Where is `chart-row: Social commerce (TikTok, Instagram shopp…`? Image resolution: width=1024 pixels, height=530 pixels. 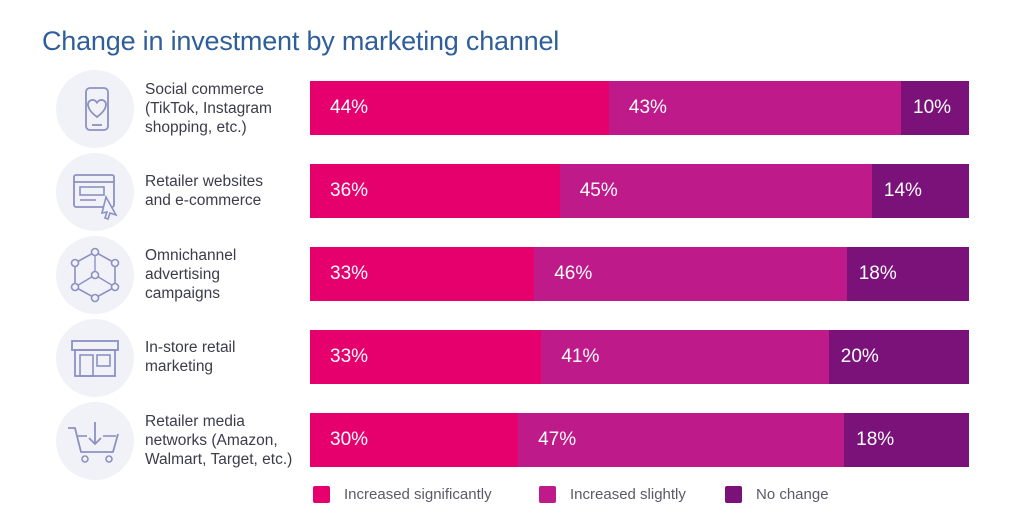 chart-row: Social commerce (TikTok, Instagram shopp… is located at coordinates (512, 109).